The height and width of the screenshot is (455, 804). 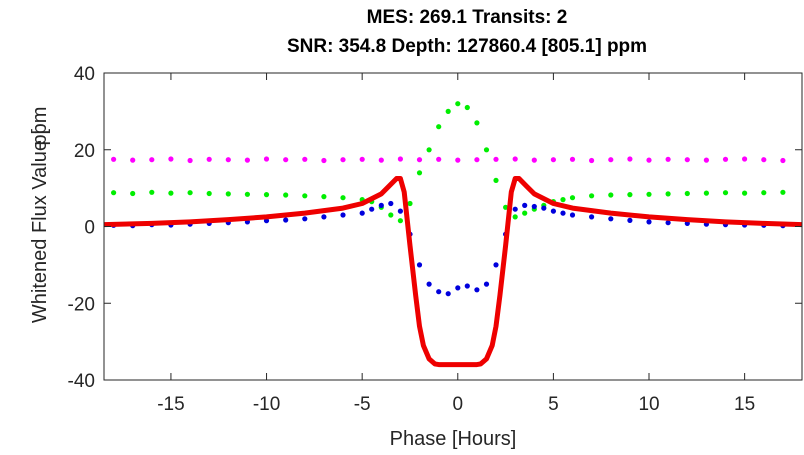 What do you see at coordinates (266, 404) in the screenshot?
I see `x-tick-label: -10` at bounding box center [266, 404].